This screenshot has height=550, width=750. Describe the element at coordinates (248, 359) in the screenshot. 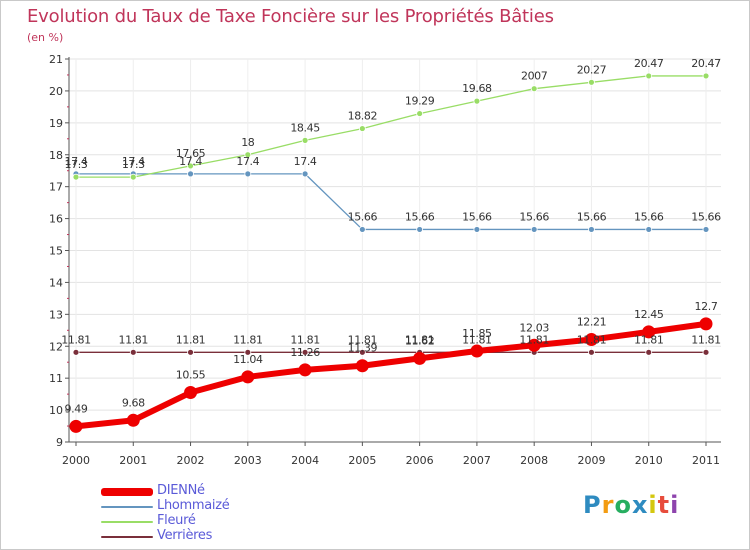

I see `data-label: 11.04` at that location.